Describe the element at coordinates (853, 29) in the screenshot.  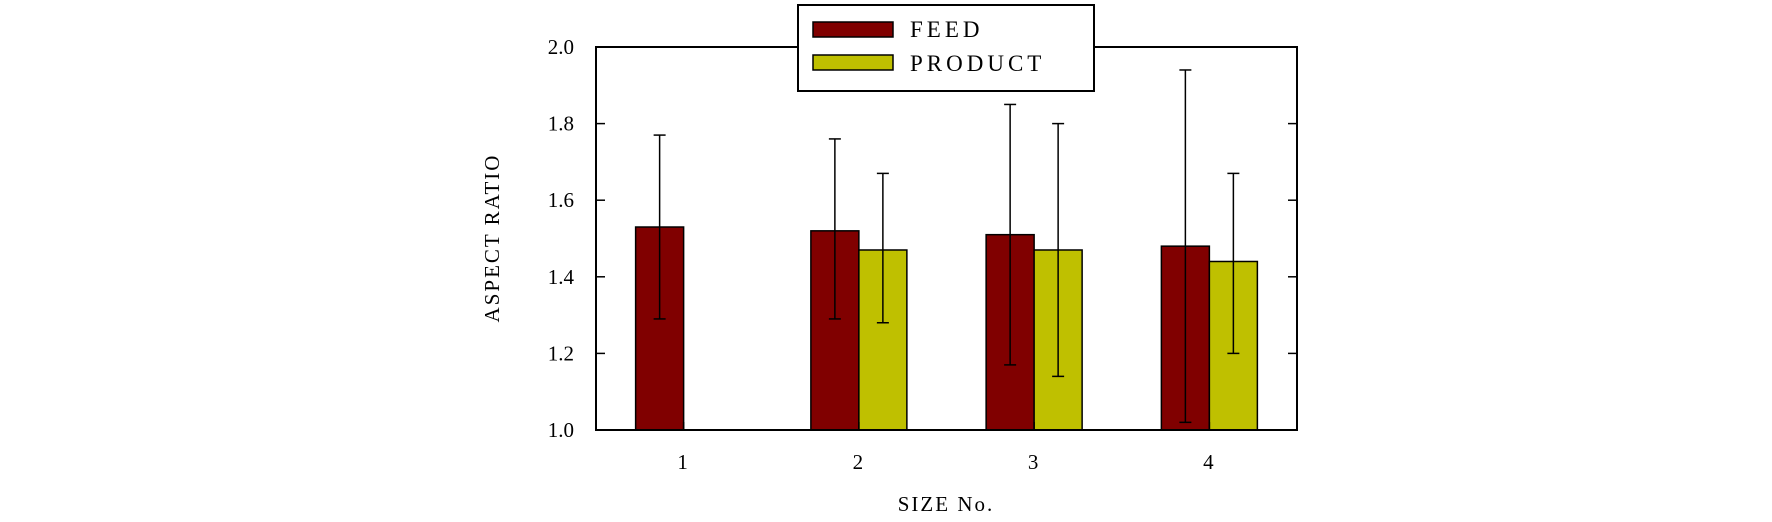
I see `legend-swatch-feed` at that location.